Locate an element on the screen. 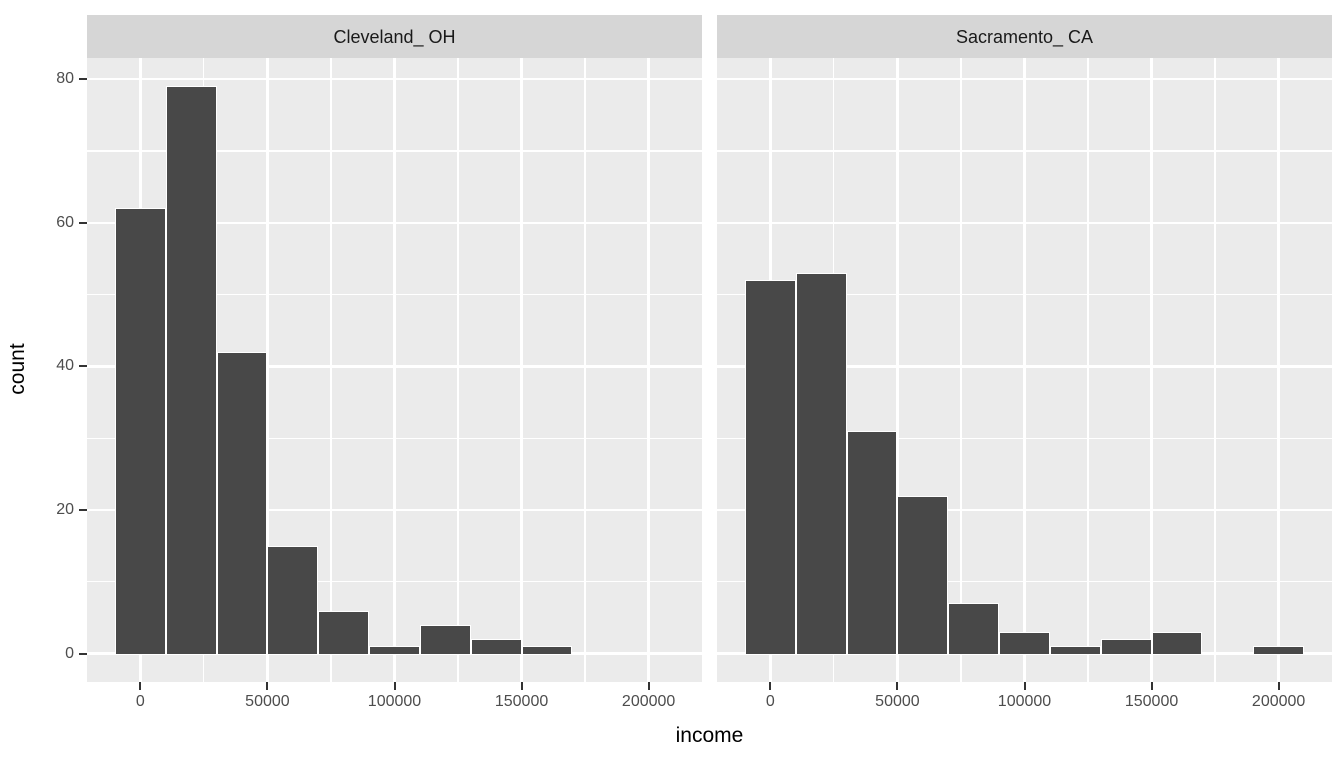  facet-strip-label: Cleveland_ OH is located at coordinates (394, 36).